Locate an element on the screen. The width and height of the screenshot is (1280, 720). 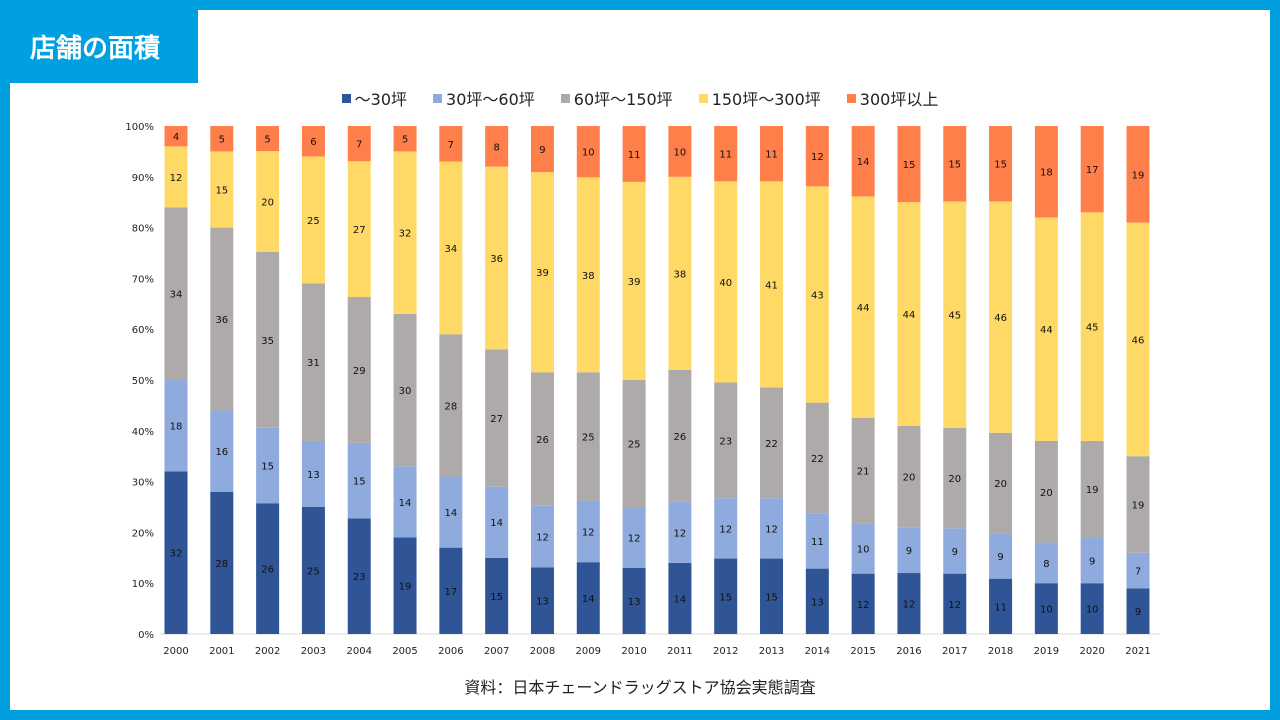
x-tick-label: 2019 is located at coordinates (1046, 651).